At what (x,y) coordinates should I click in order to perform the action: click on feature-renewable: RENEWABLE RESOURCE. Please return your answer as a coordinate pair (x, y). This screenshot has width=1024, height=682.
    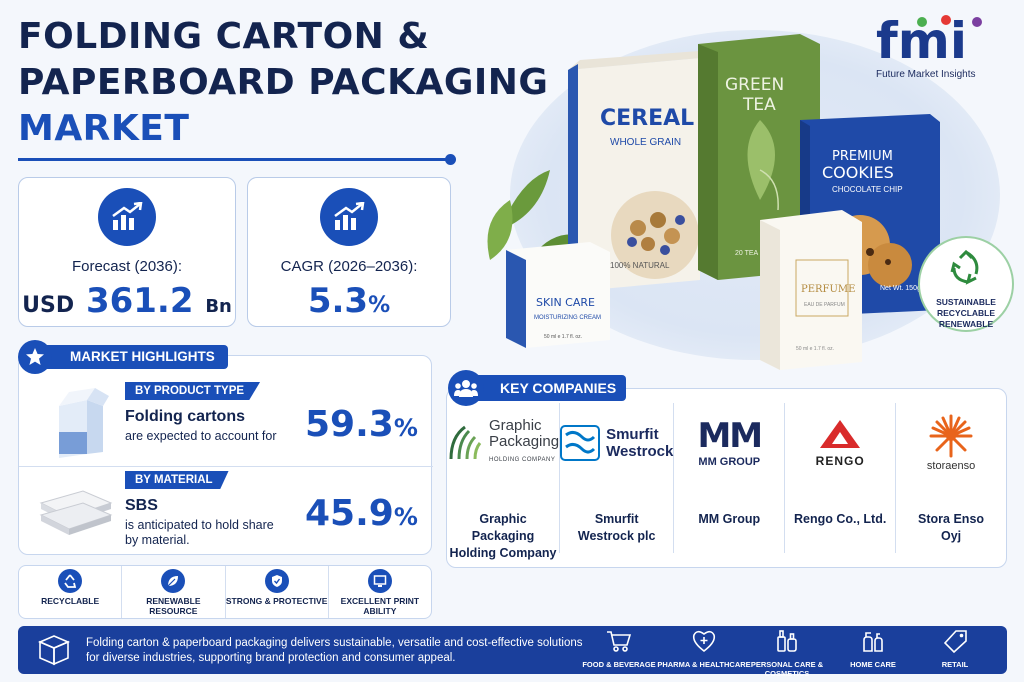
    Looking at the image, I should click on (174, 592).